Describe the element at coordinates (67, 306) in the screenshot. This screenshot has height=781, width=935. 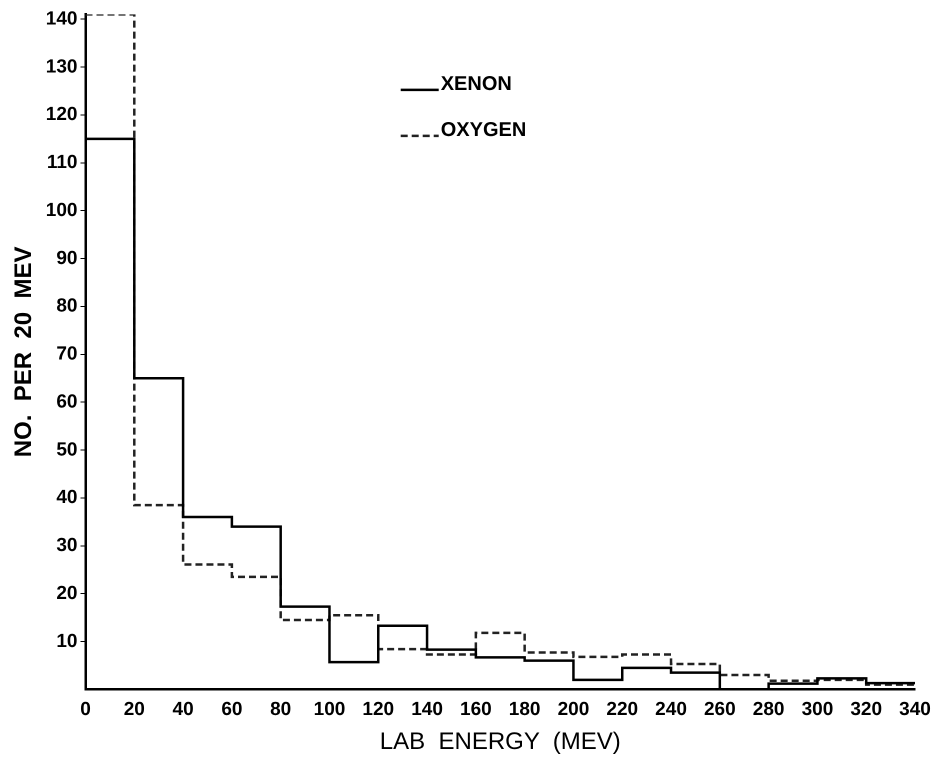
I see `y-tick-label: 80` at that location.